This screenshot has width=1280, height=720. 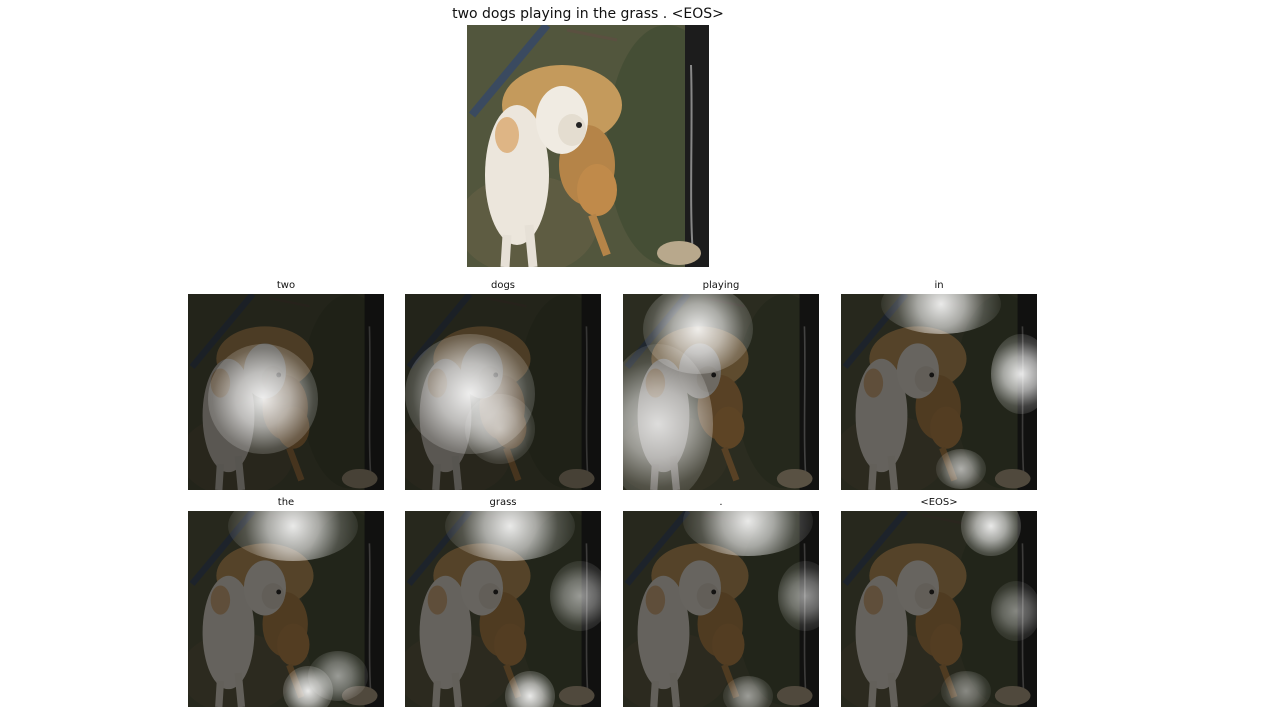 I want to click on tile-label-dogs: dogs, so click(x=503, y=285).